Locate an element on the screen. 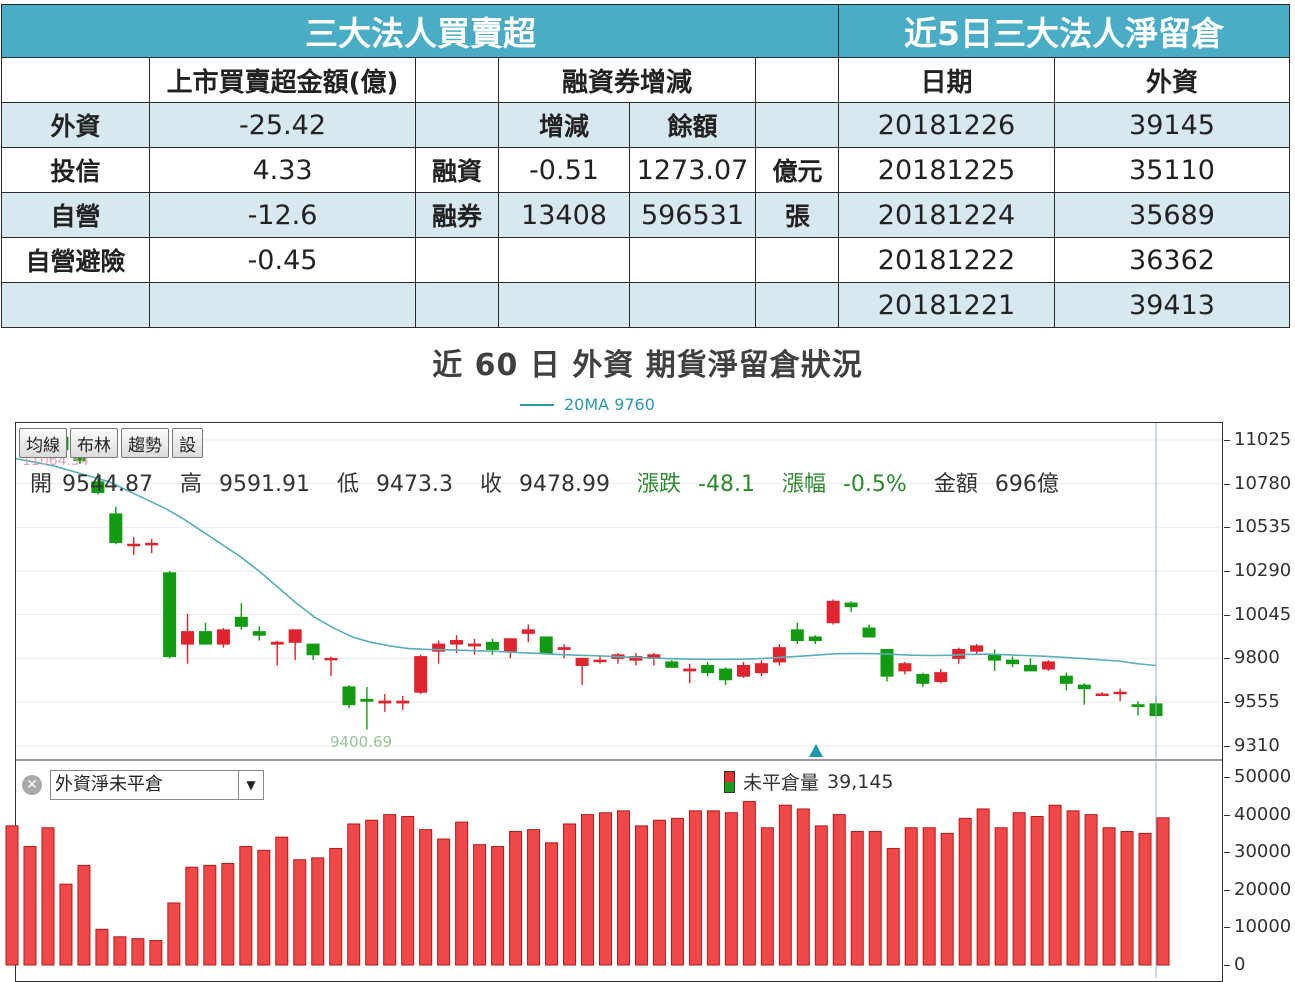 This screenshot has width=1295, height=982. chevron-down-icon: ▼ is located at coordinates (250, 785).